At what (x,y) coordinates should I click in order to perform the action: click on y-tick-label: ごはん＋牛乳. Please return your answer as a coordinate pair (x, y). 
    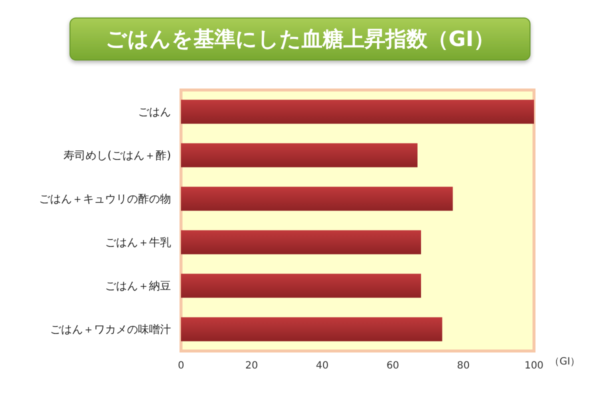
    Looking at the image, I should click on (138, 242).